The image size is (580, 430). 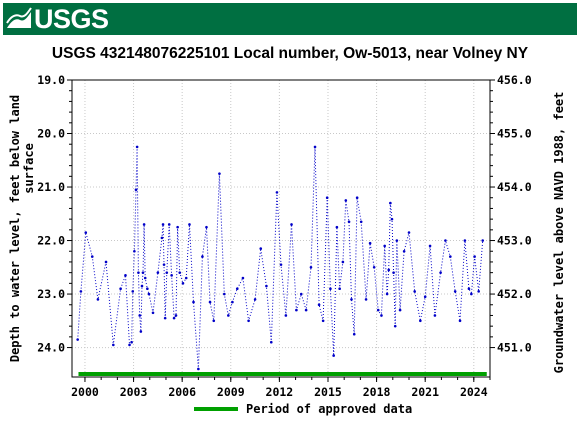 What do you see at coordinates (280, 392) in the screenshot?
I see `tick-label-x: 2012` at bounding box center [280, 392].